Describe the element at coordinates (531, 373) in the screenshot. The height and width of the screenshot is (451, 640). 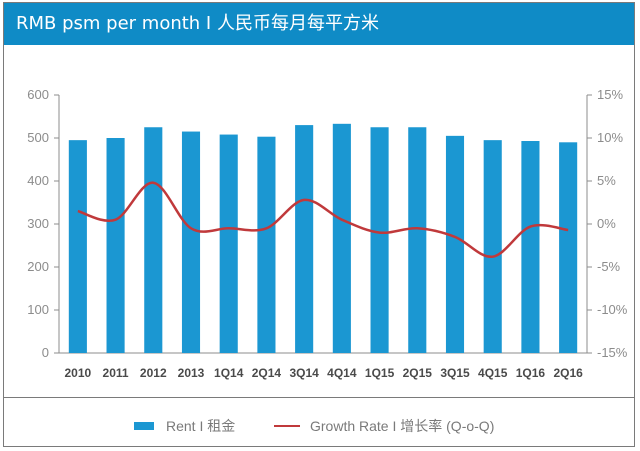
I see `x-tick-label: 1Q16` at that location.